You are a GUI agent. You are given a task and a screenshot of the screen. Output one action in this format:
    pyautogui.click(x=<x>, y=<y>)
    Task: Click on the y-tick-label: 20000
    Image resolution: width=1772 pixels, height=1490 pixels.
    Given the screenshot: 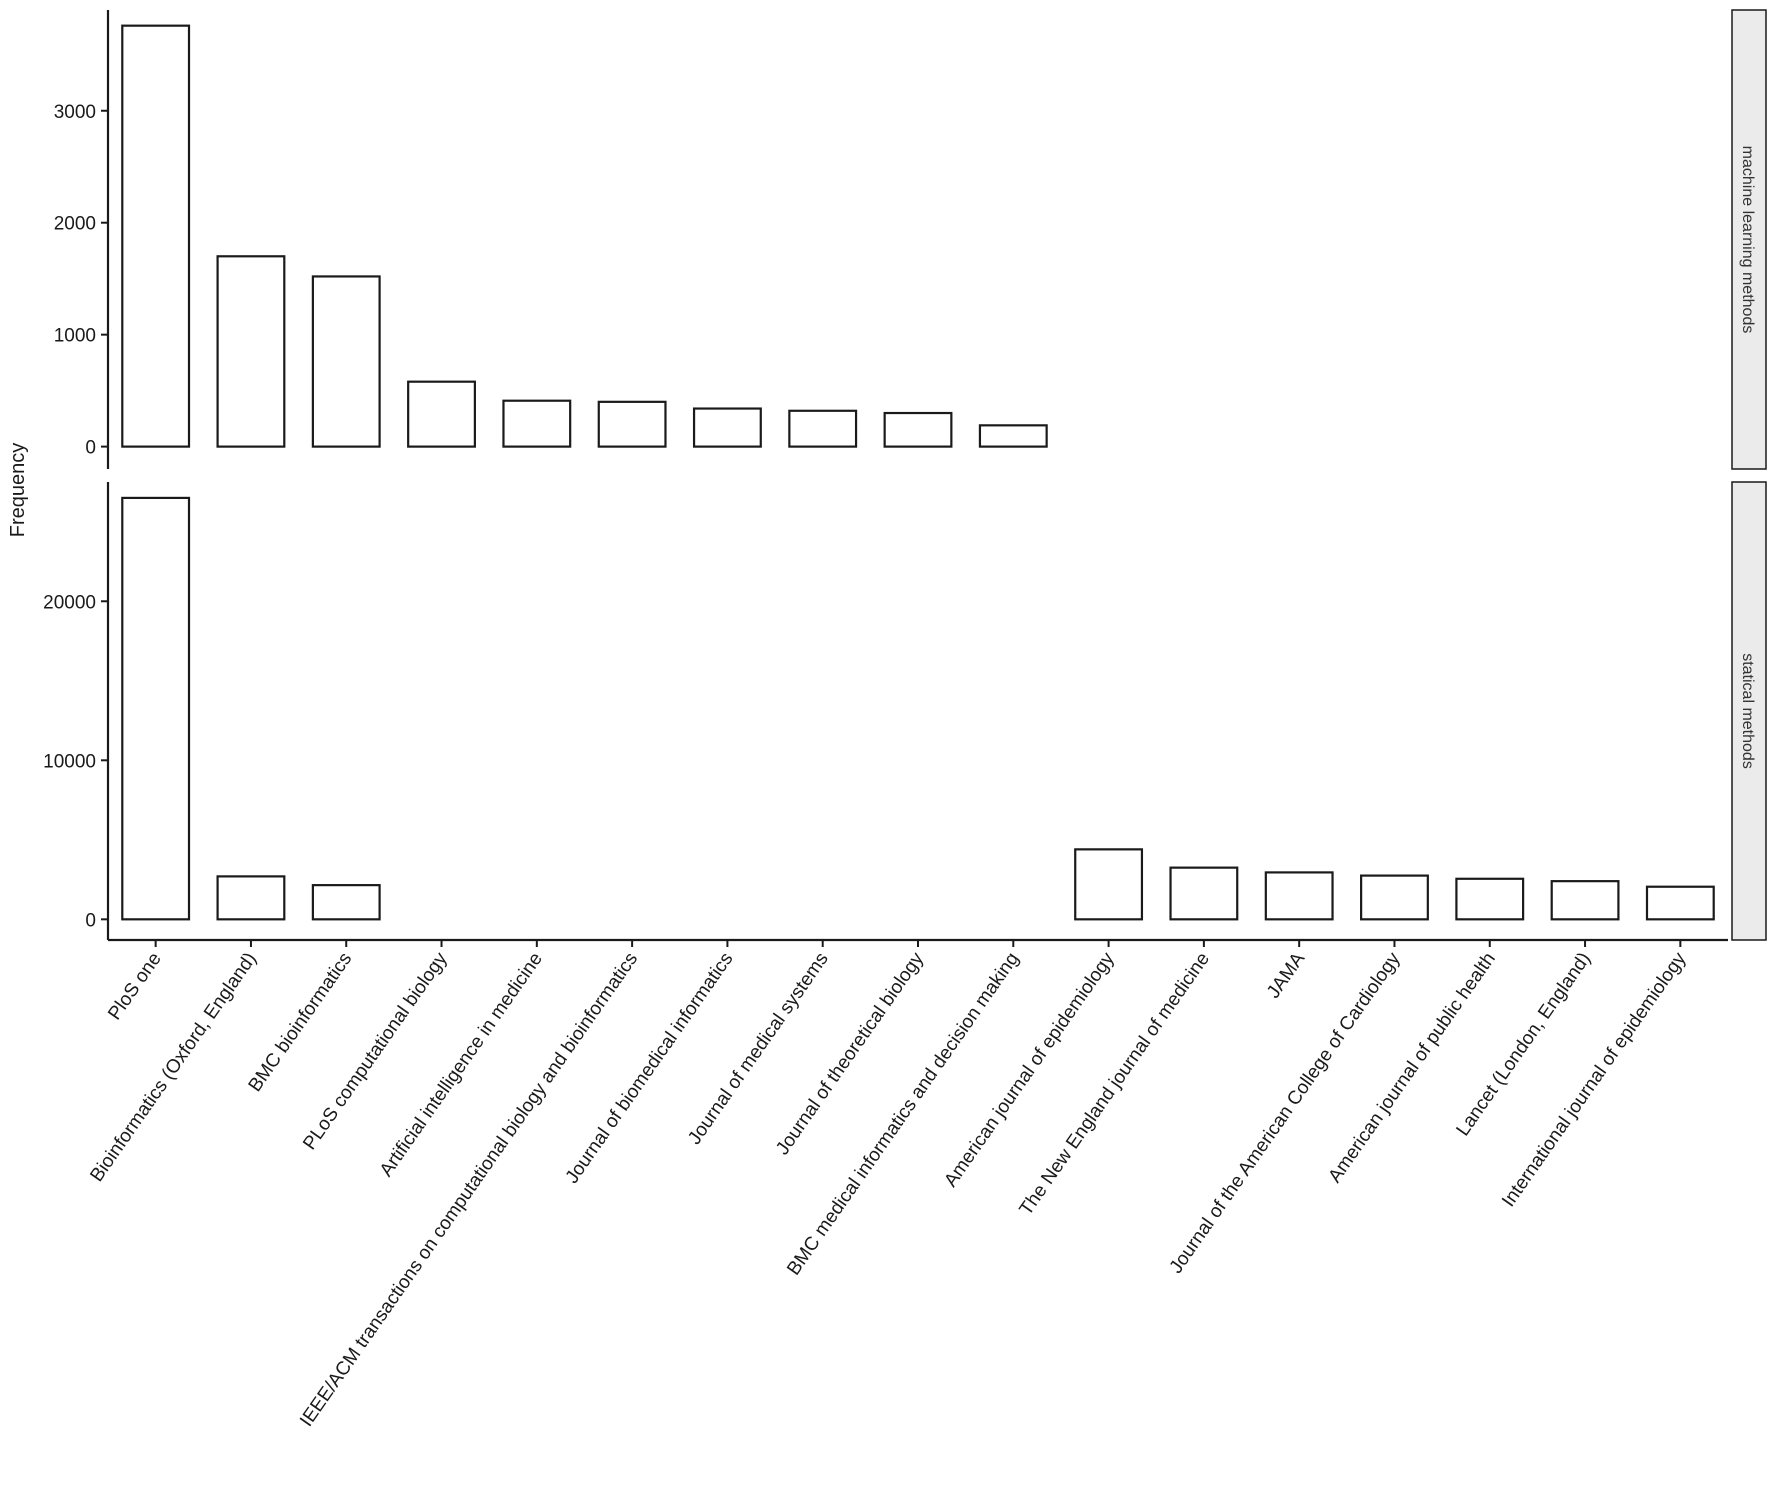 What is the action you would take?
    pyautogui.click(x=69, y=602)
    